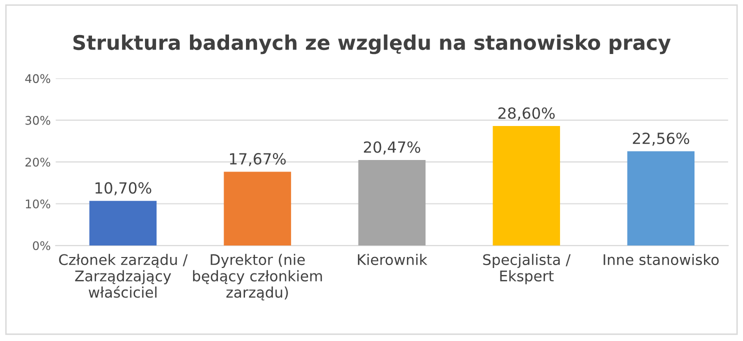 The width and height of the screenshot is (743, 341). Describe the element at coordinates (38, 203) in the screenshot. I see `y-tick-label: 10%` at that location.